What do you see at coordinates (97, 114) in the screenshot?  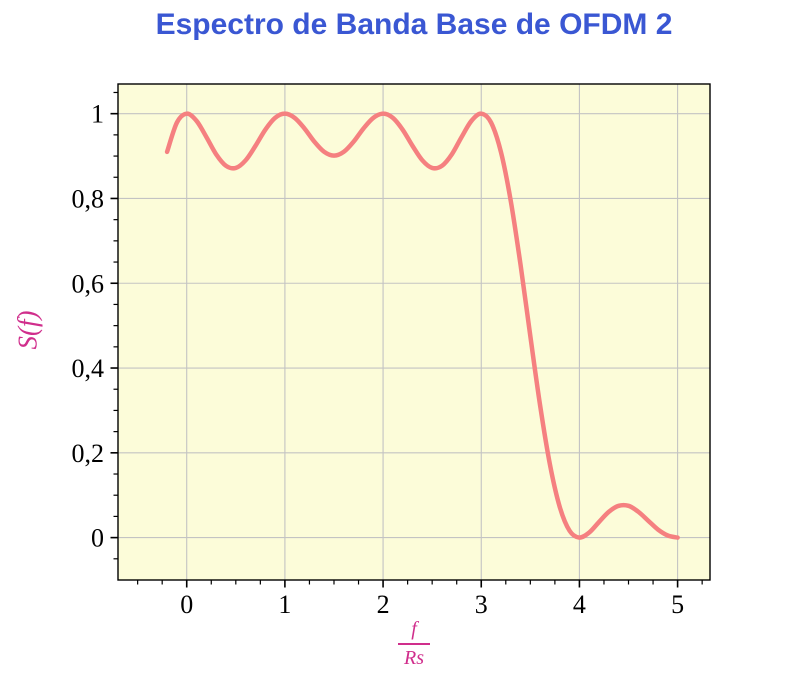 I see `y-tick-label: 1` at bounding box center [97, 114].